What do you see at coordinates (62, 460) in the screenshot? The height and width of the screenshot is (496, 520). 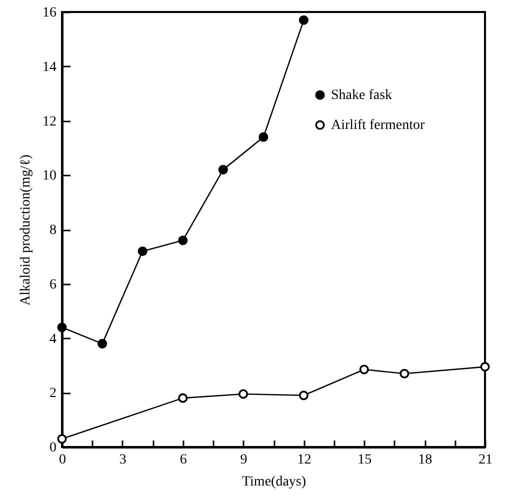 I see `x-tick-label: 0` at bounding box center [62, 460].